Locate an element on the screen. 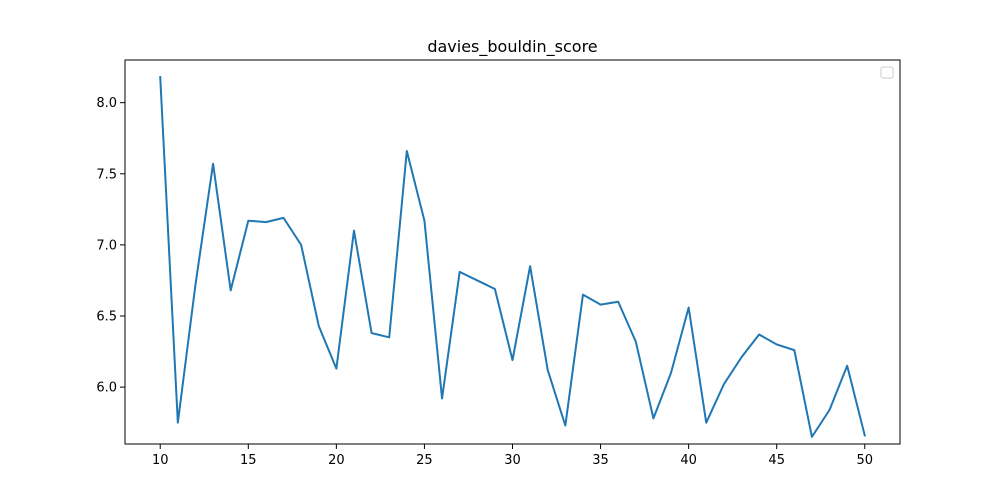  x-tick-label: 10 is located at coordinates (160, 460).